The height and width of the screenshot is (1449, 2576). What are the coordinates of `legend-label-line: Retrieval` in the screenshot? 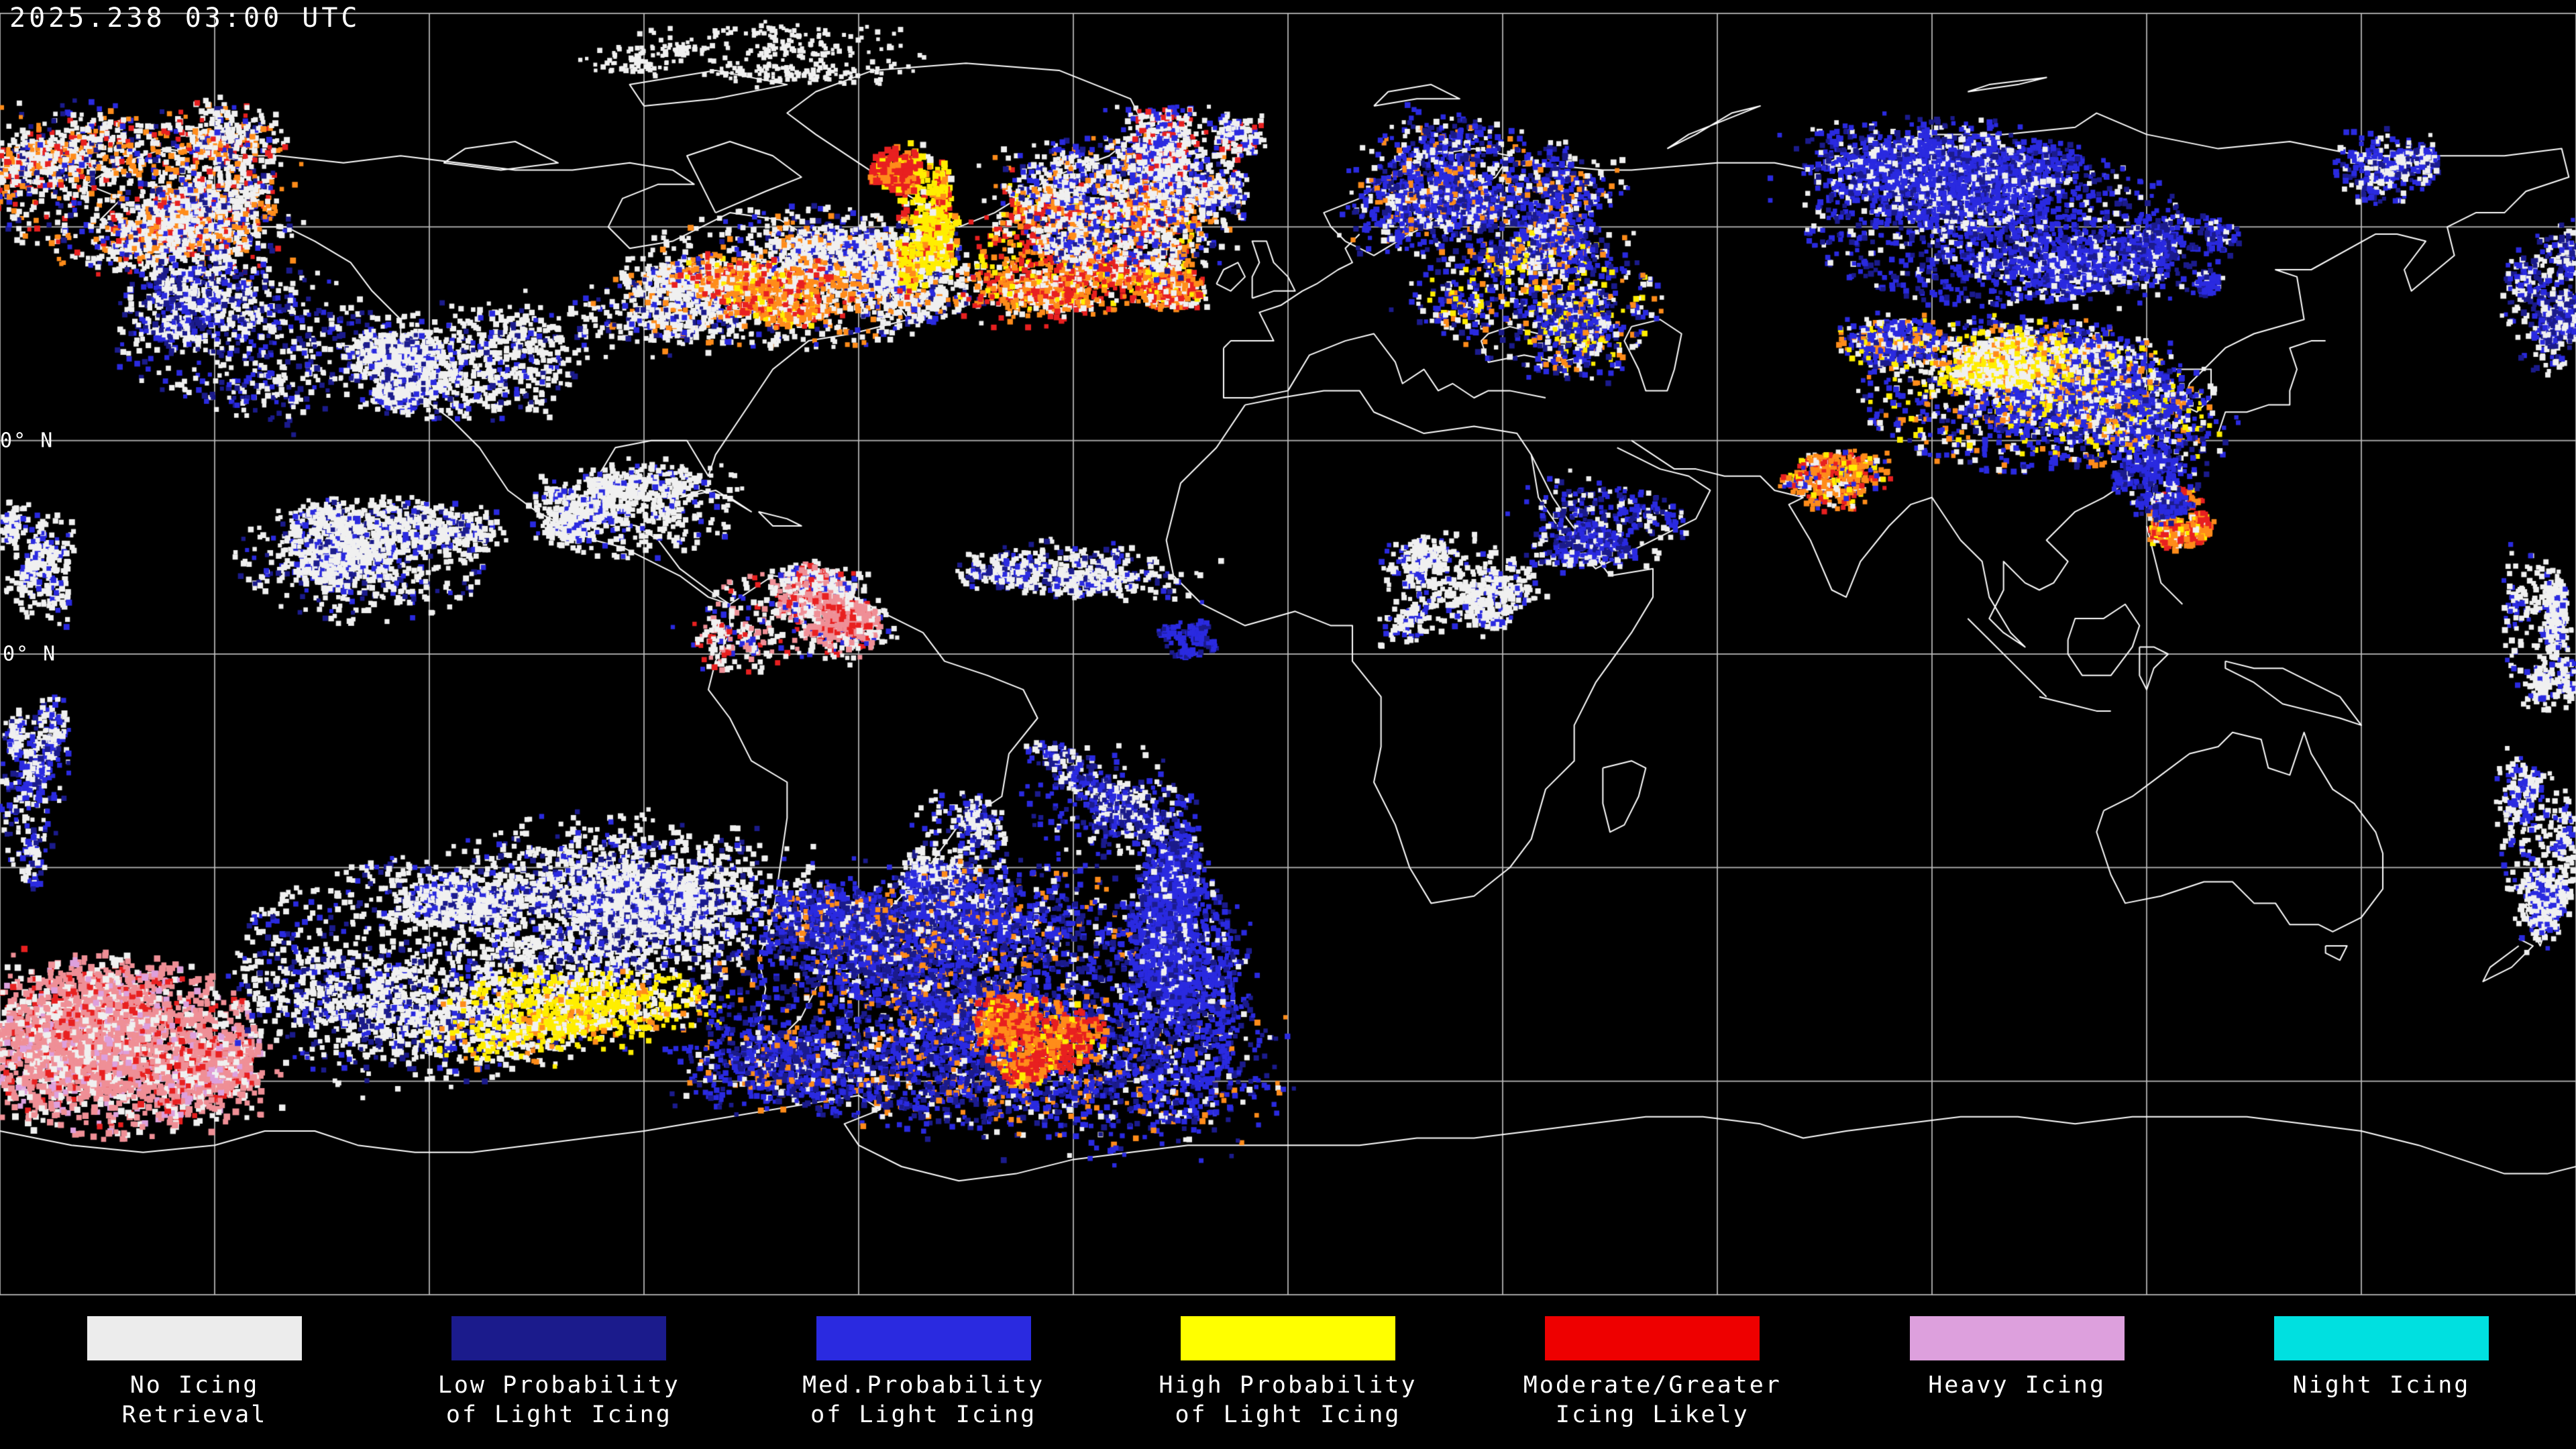 It's located at (194, 1414).